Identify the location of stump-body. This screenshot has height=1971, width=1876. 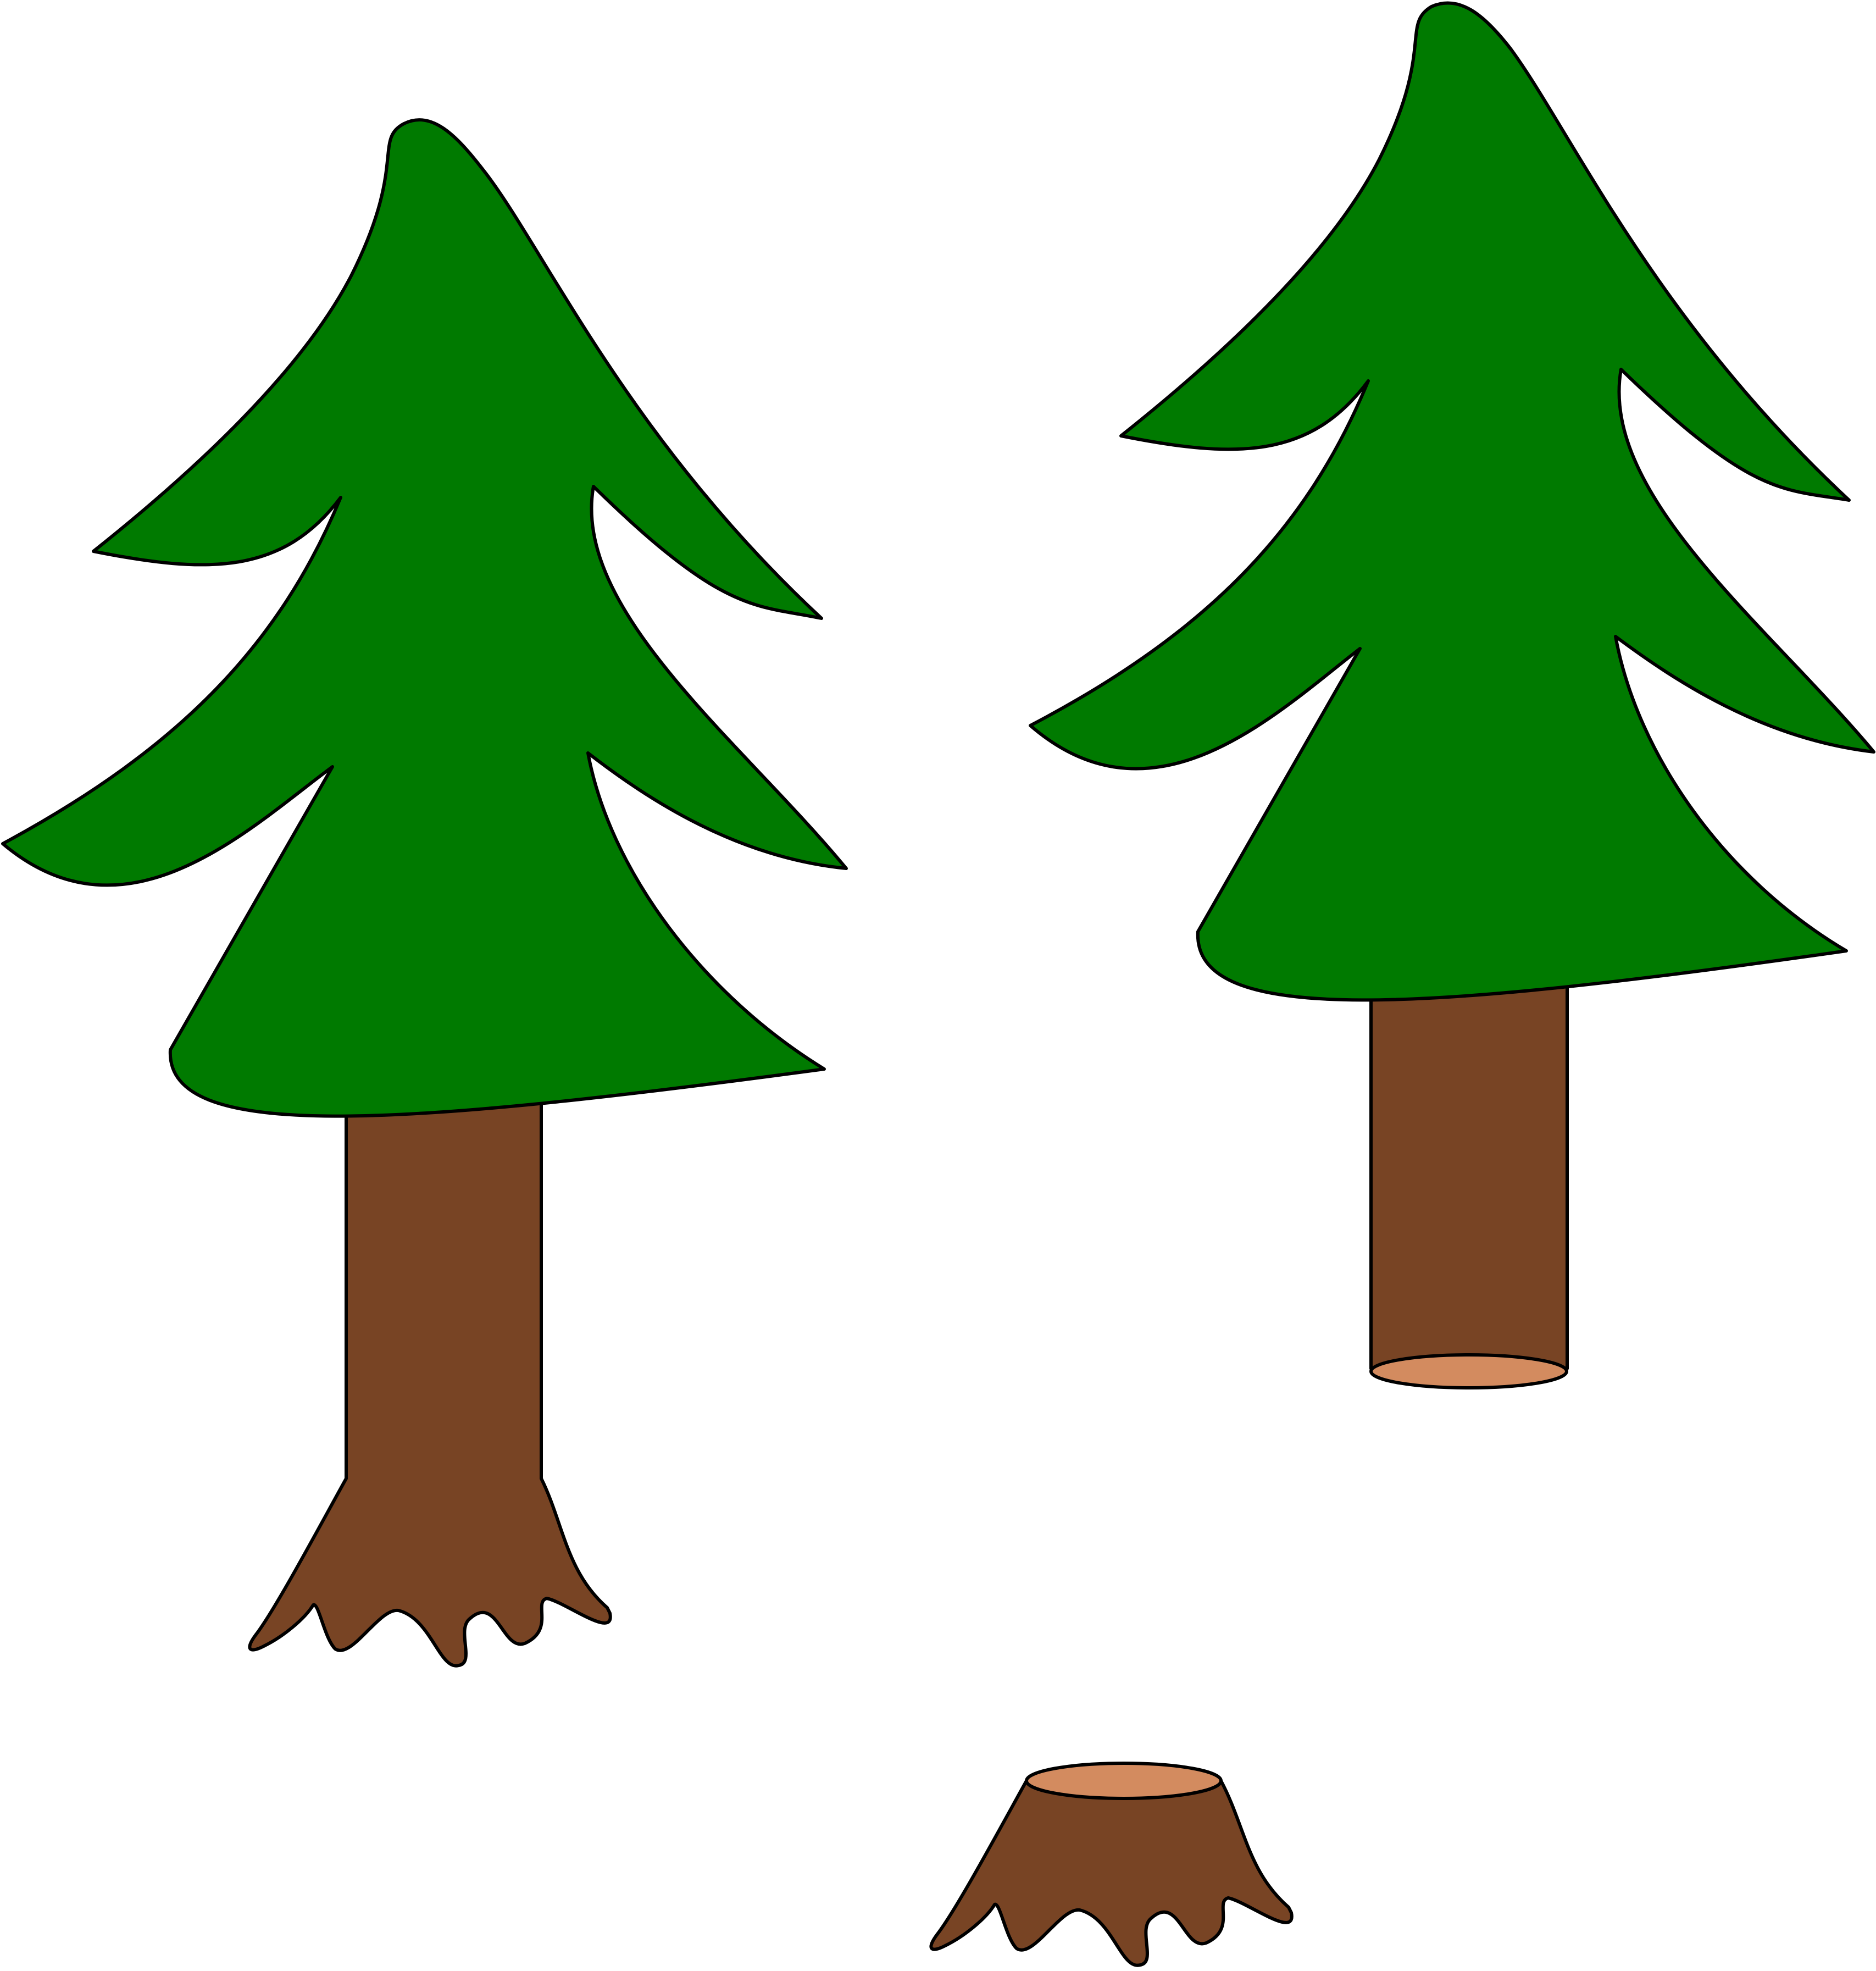
(1112, 1873).